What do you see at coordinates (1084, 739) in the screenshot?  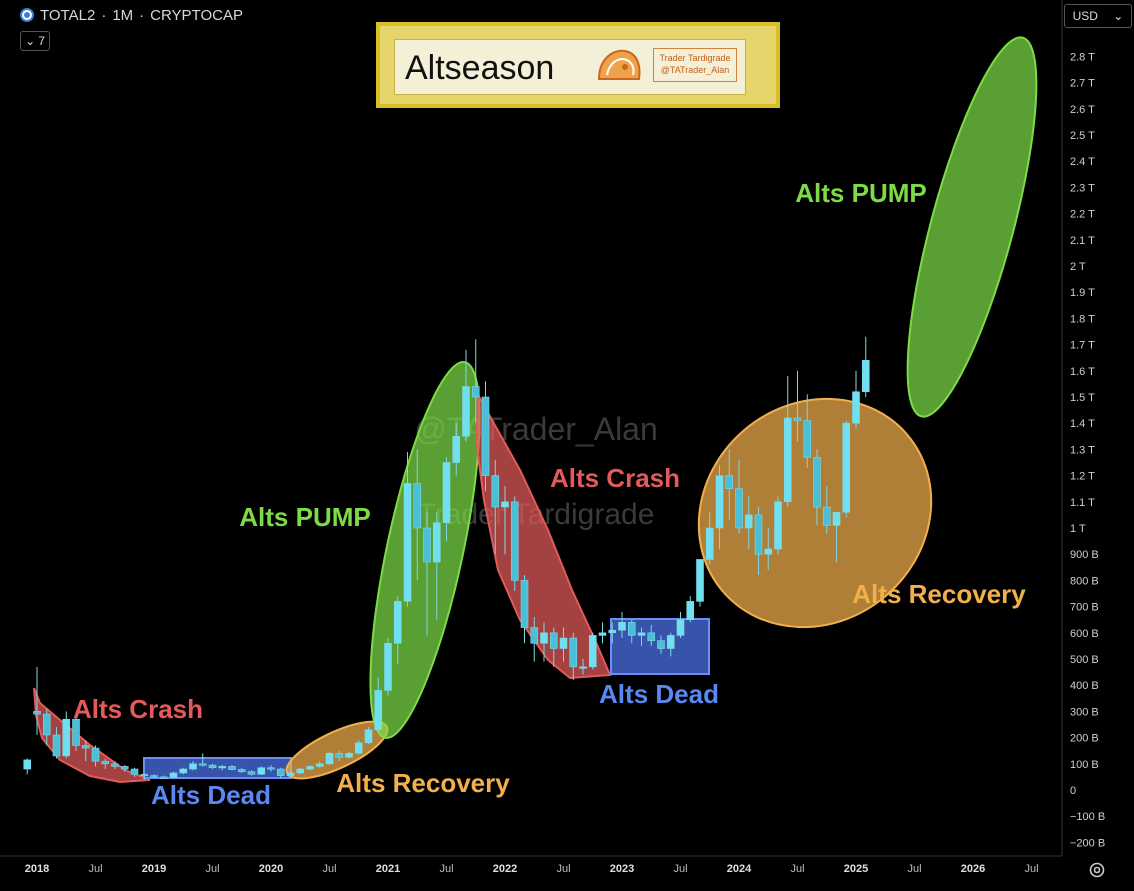 I see `price-tick-label: 200 B` at bounding box center [1084, 739].